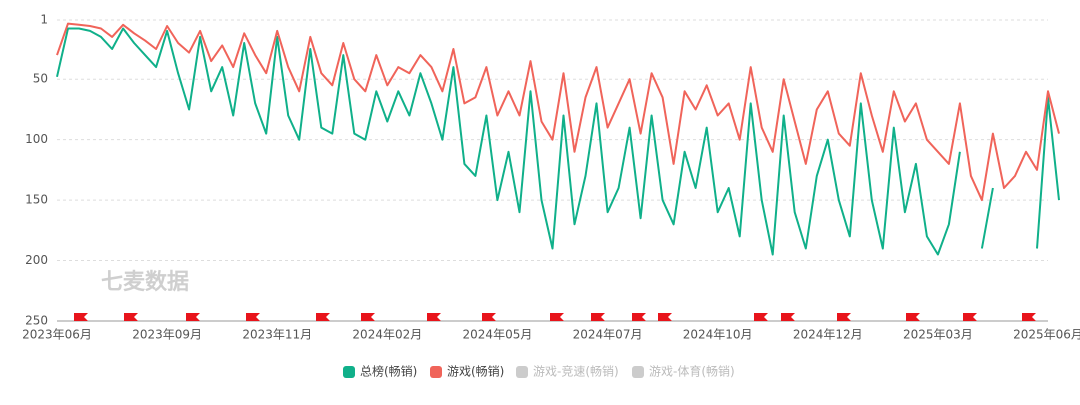 The height and width of the screenshot is (405, 1080). What do you see at coordinates (828, 335) in the screenshot?
I see `x-tick-label: 2024年12月` at bounding box center [828, 335].